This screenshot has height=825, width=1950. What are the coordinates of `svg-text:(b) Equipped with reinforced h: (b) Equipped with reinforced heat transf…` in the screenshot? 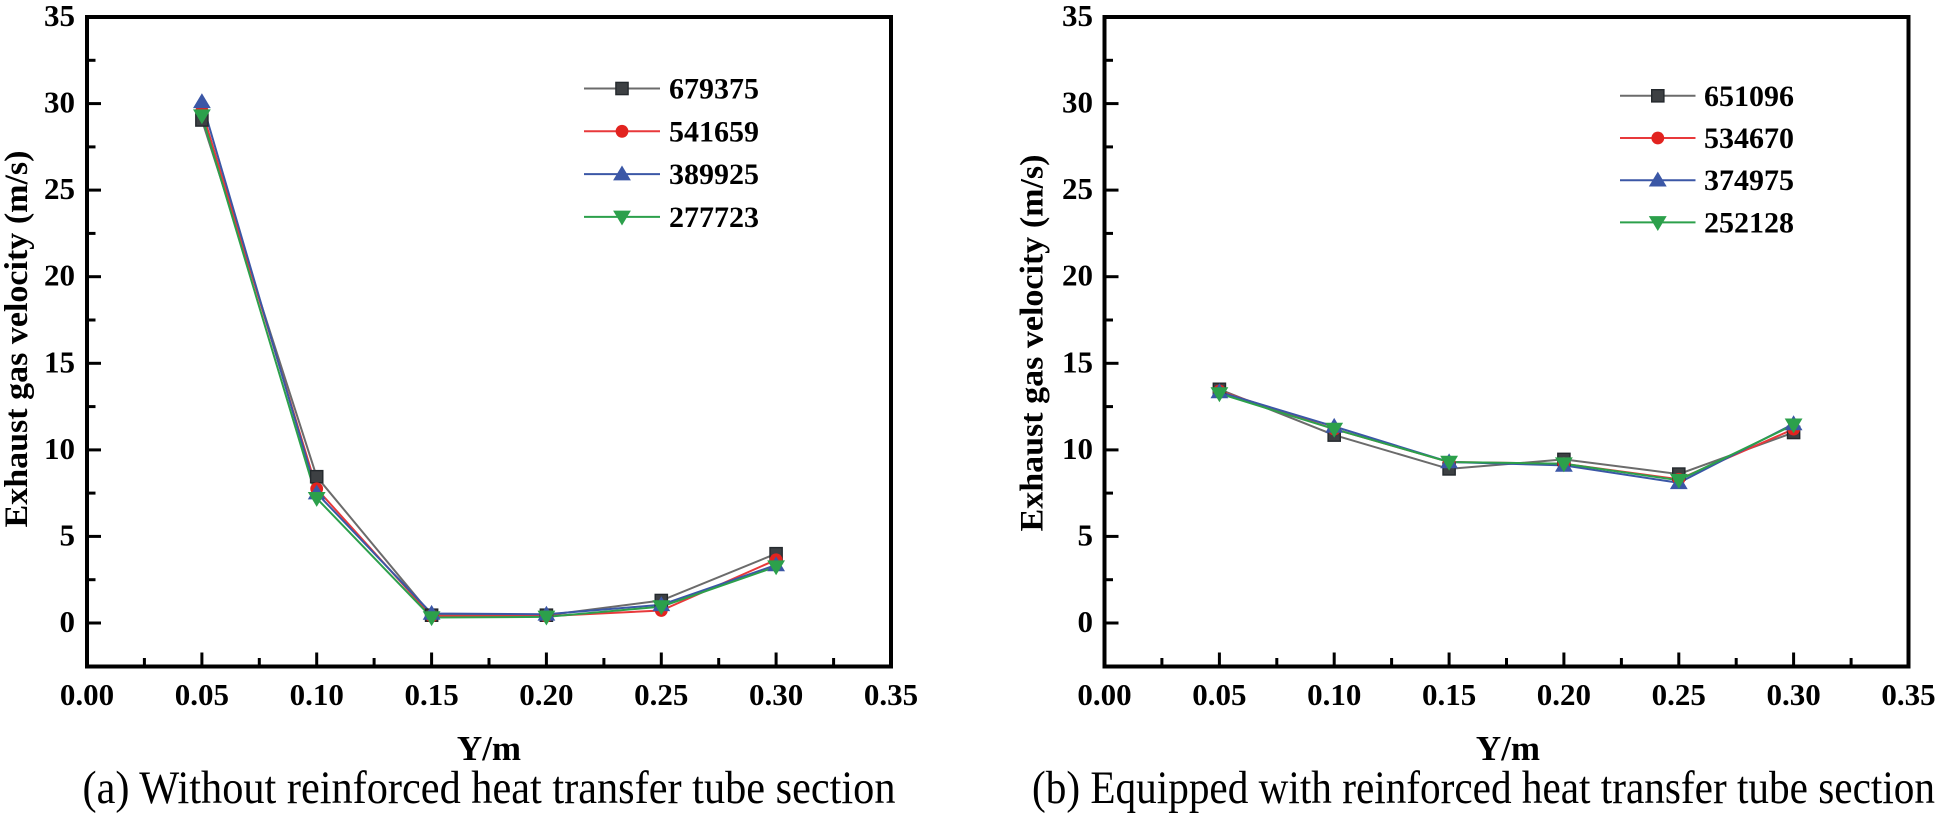 It's located at (1483, 788).